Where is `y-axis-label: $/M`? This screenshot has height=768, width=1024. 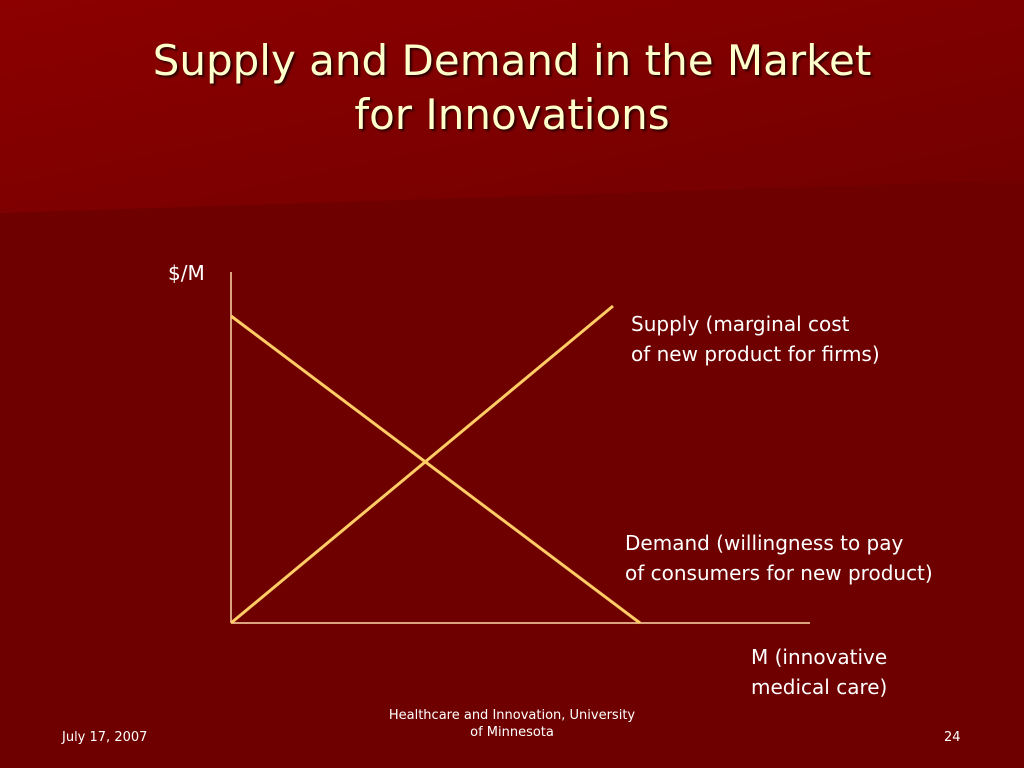 y-axis-label: $/M is located at coordinates (186, 273).